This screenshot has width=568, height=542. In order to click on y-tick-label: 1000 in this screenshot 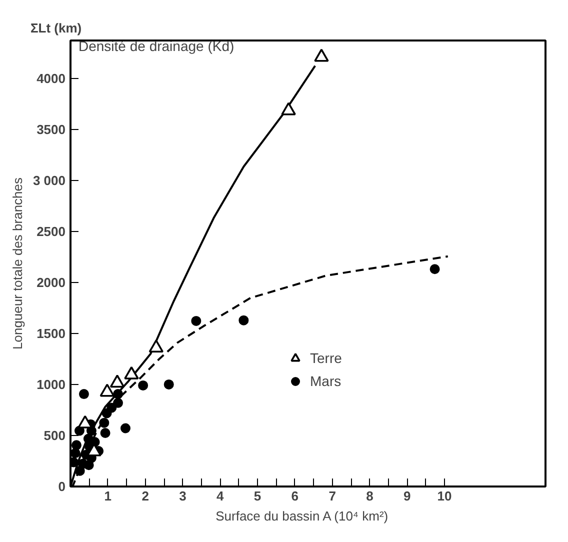, I will do `click(51, 384)`.